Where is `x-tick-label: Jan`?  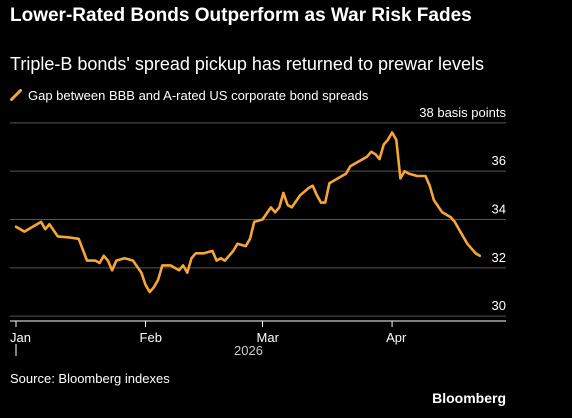 x-tick-label: Jan is located at coordinates (20, 337).